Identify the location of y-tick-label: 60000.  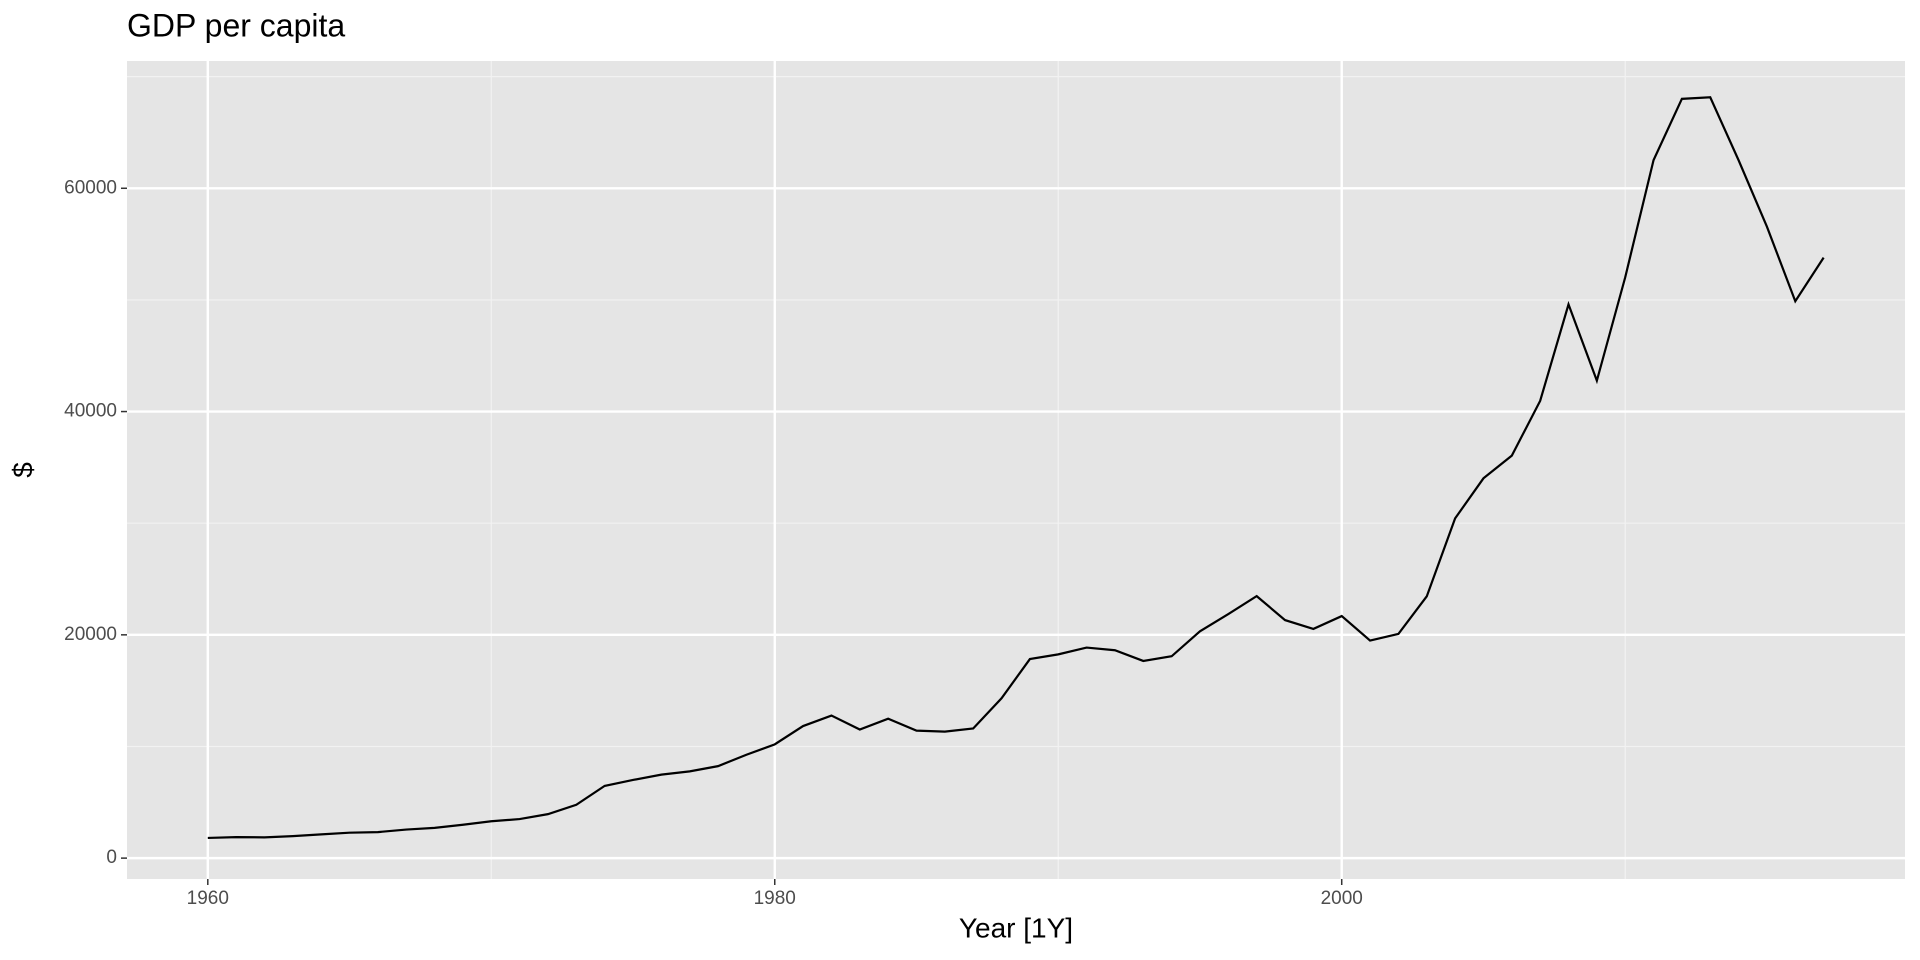
(90, 187).